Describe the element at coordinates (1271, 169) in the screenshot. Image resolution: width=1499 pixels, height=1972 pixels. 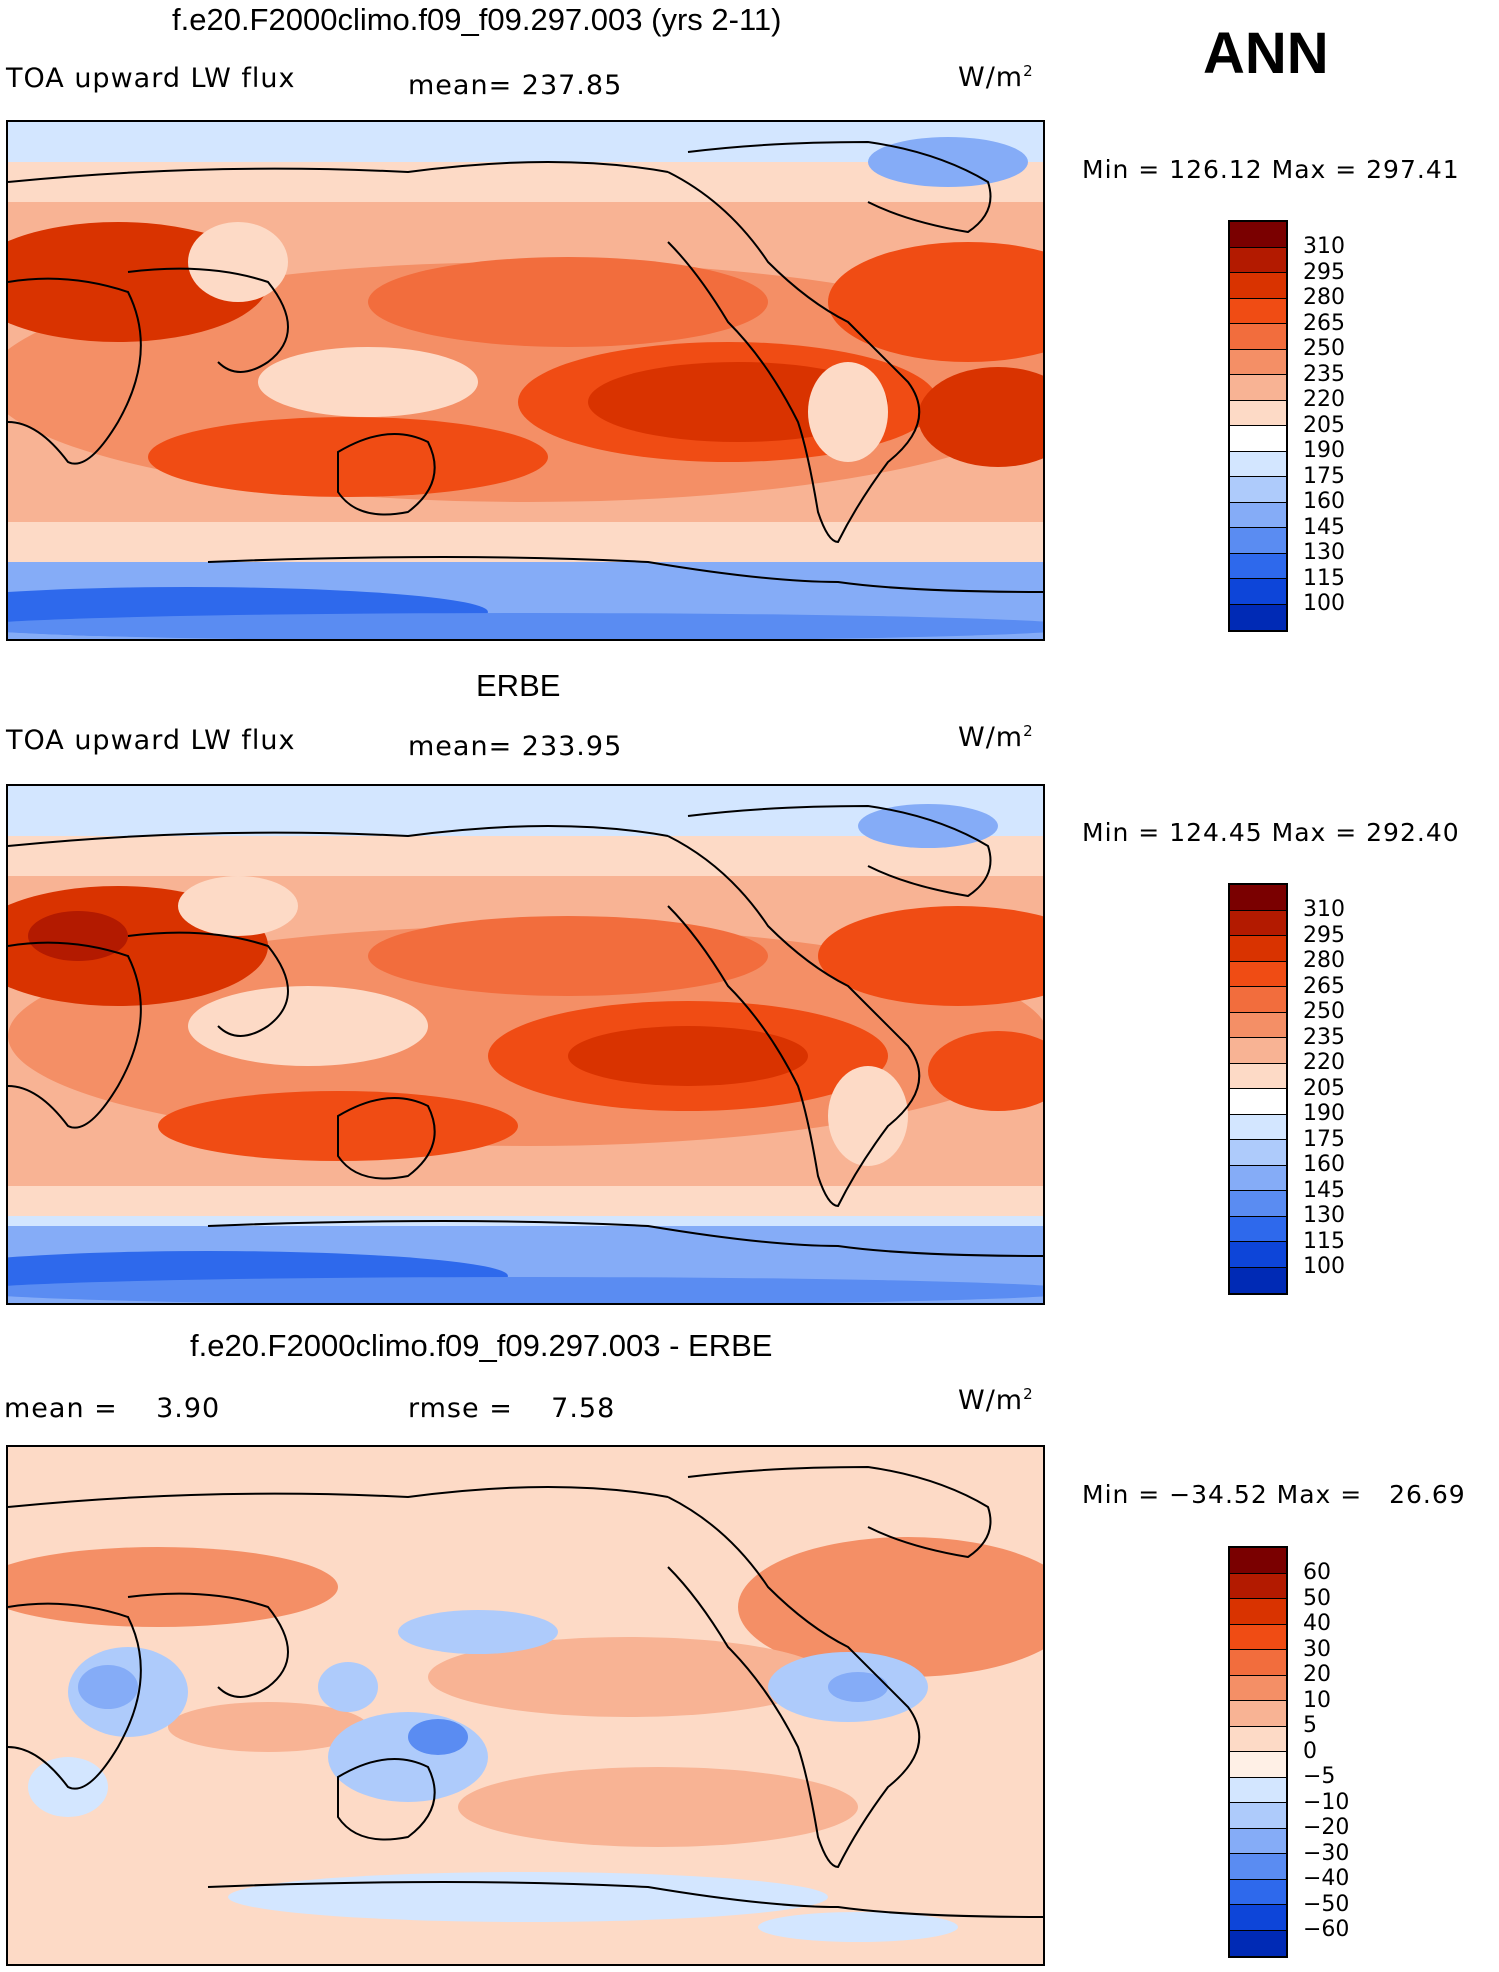
I see `panel1-minmax: Min = 126.12 Max = 297.41` at that location.